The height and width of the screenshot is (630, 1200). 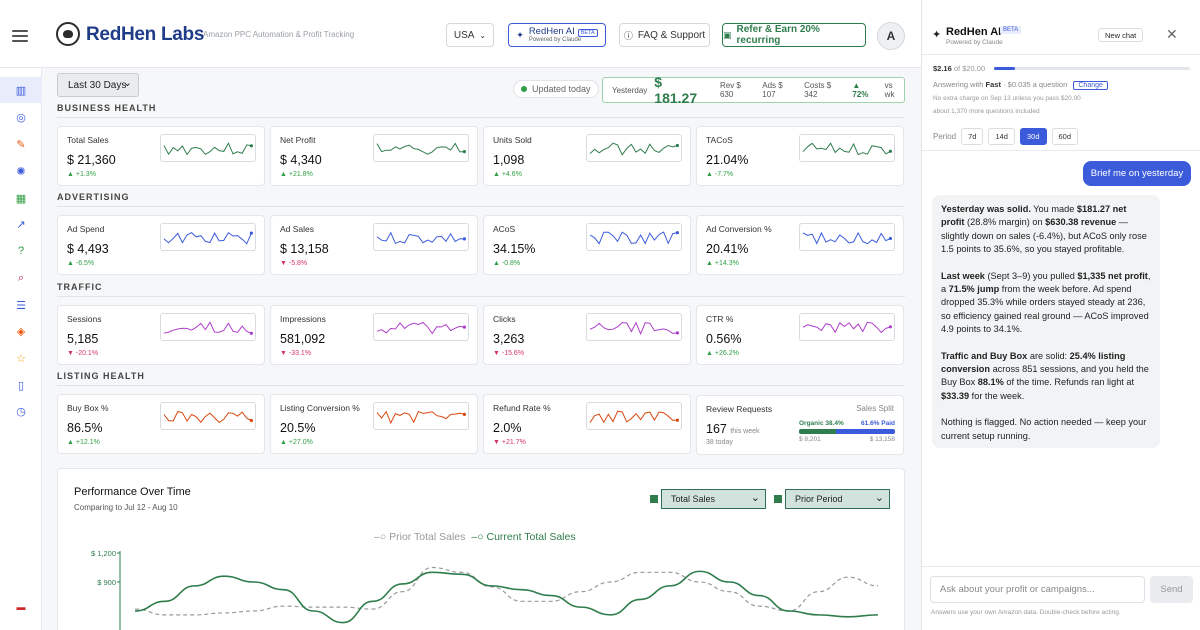 What do you see at coordinates (21, 607) in the screenshot?
I see `flag-icon: ▬` at bounding box center [21, 607].